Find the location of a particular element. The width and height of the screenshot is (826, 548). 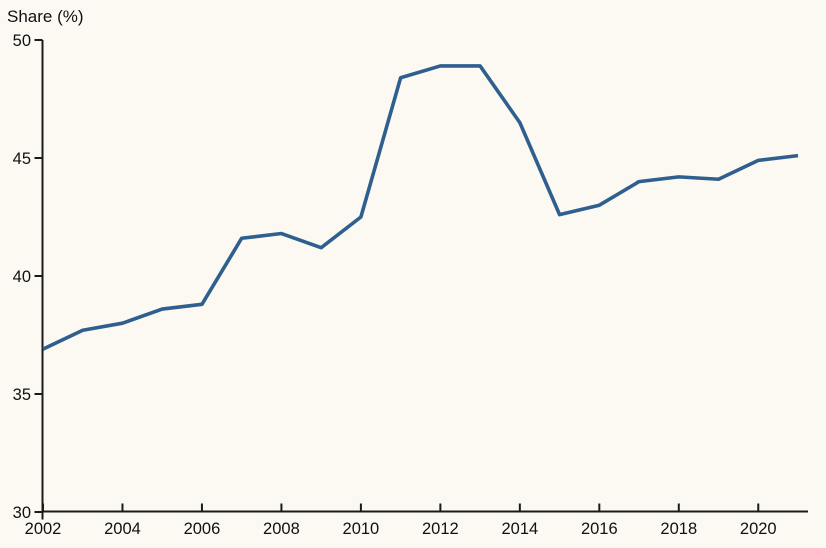

y-tick-label: 50 is located at coordinates (22, 41).